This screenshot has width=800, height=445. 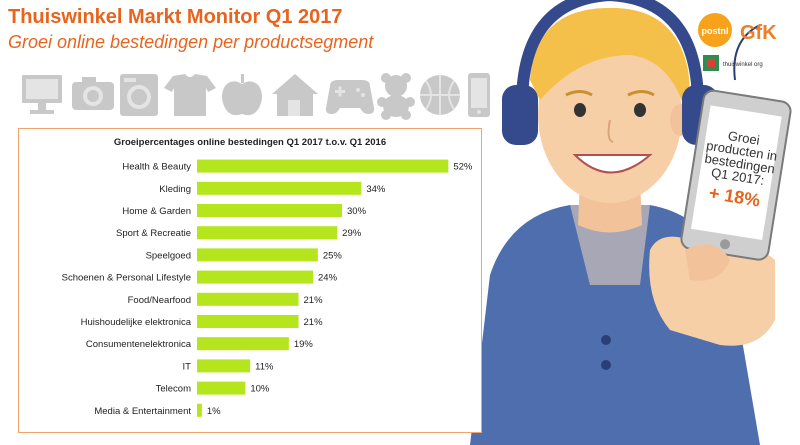 What do you see at coordinates (520, 115) in the screenshot?
I see `headphone-cup-left` at bounding box center [520, 115].